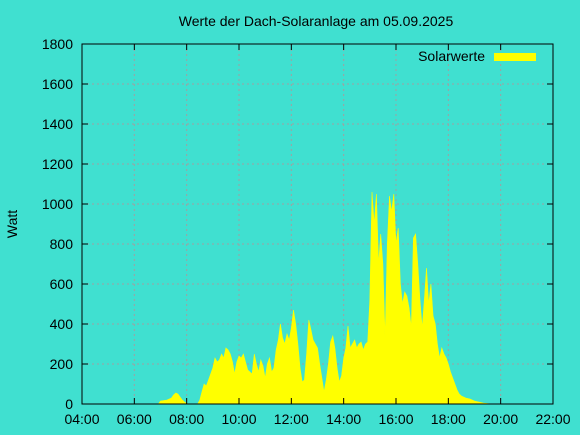 This screenshot has width=580, height=435. I want to click on x-tick-label: 08:00, so click(186, 419).